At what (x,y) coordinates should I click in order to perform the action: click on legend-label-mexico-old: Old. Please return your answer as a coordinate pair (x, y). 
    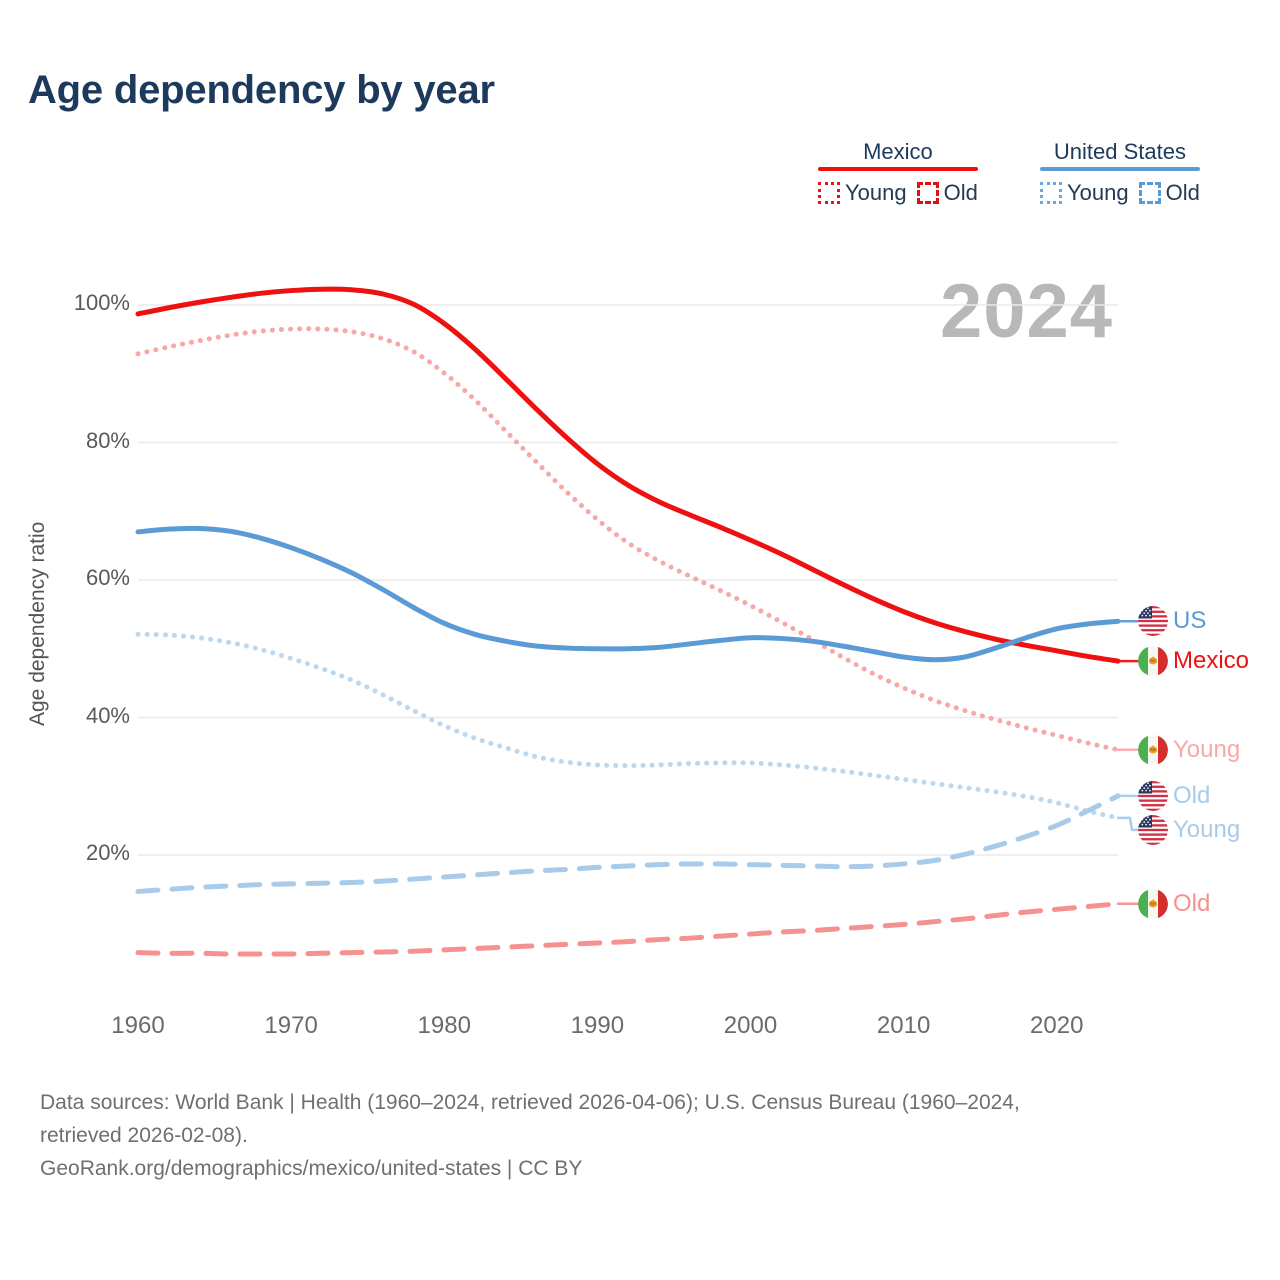
    Looking at the image, I should click on (960, 192).